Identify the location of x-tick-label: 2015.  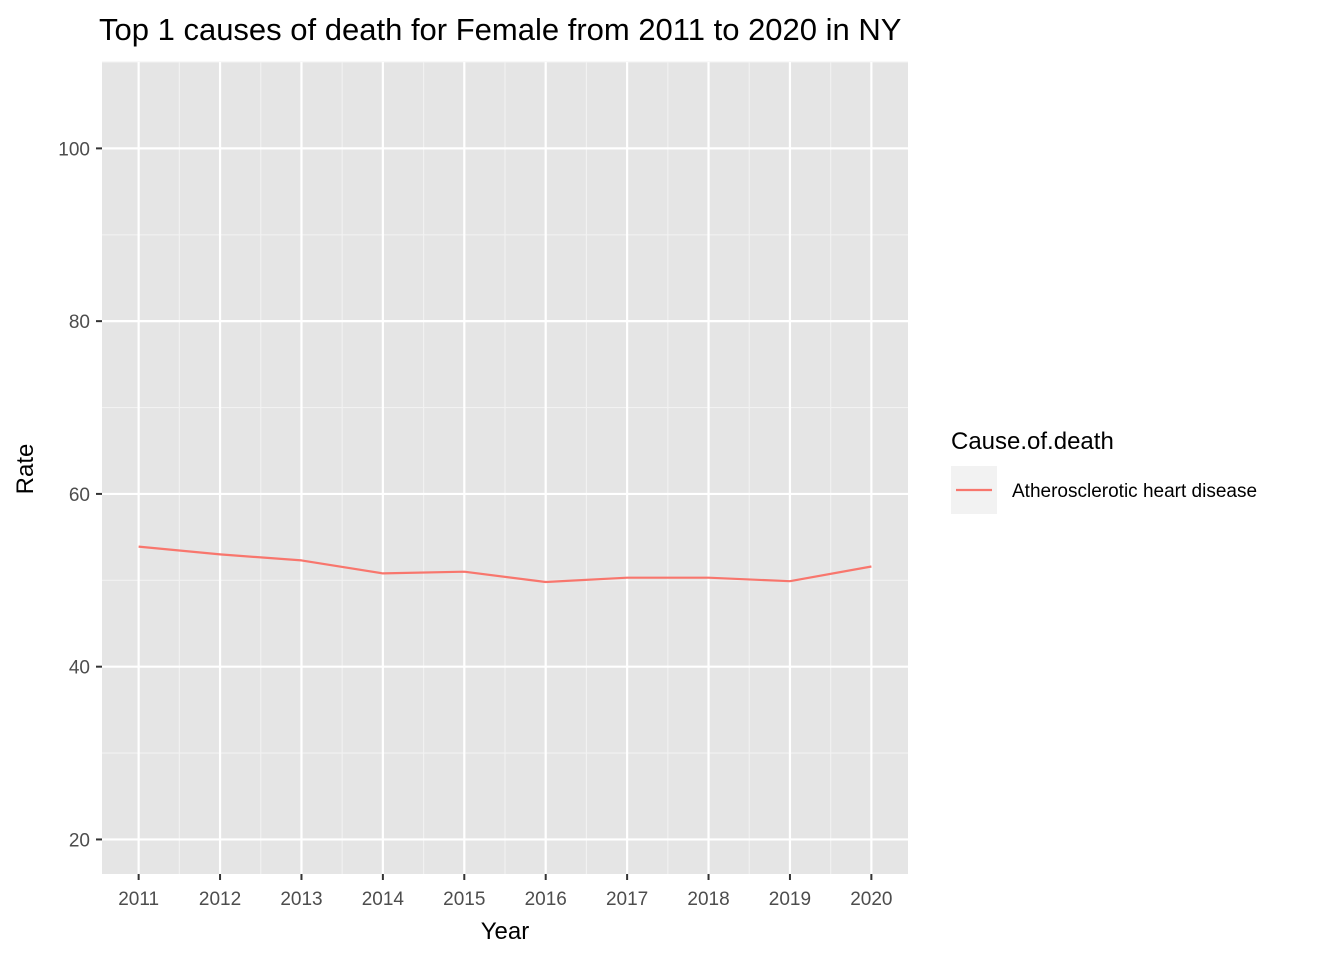
(464, 899).